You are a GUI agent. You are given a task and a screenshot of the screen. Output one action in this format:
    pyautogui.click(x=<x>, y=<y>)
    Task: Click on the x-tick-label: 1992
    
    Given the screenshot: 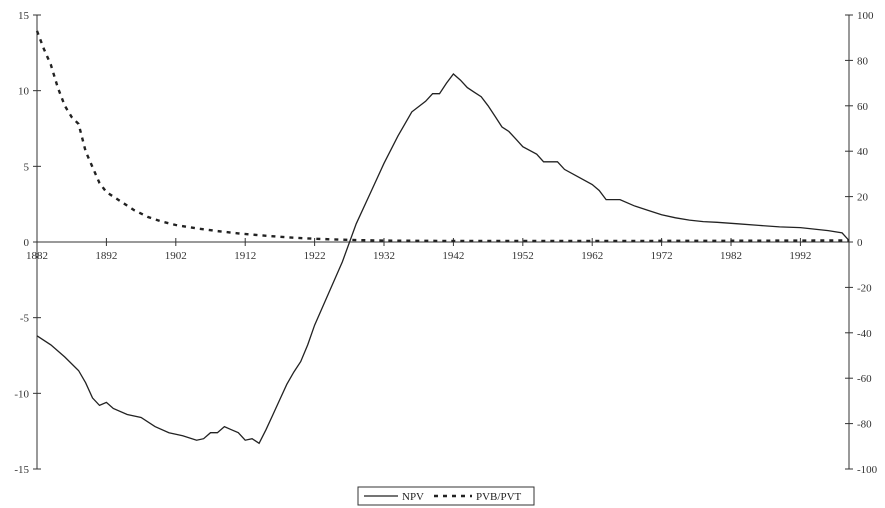 What is the action you would take?
    pyautogui.click(x=800, y=256)
    